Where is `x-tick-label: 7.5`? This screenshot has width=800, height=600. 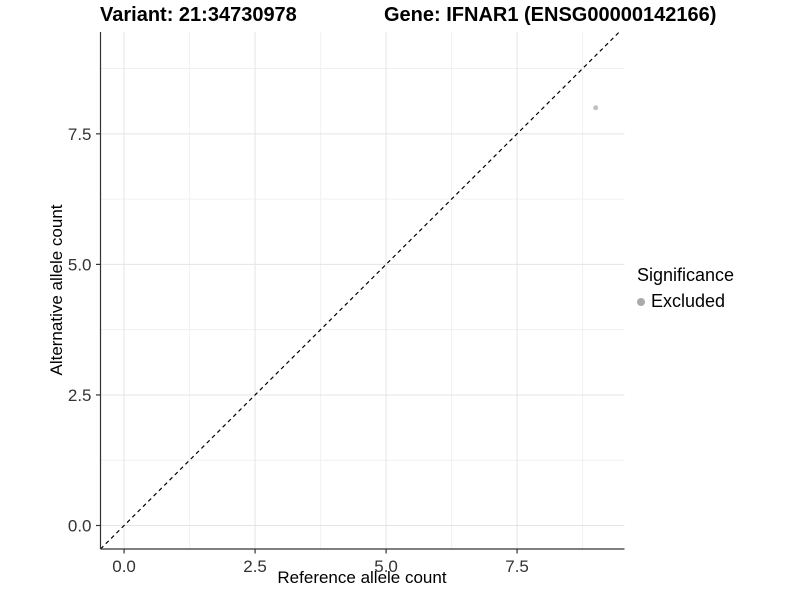 x-tick-label: 7.5 is located at coordinates (517, 566).